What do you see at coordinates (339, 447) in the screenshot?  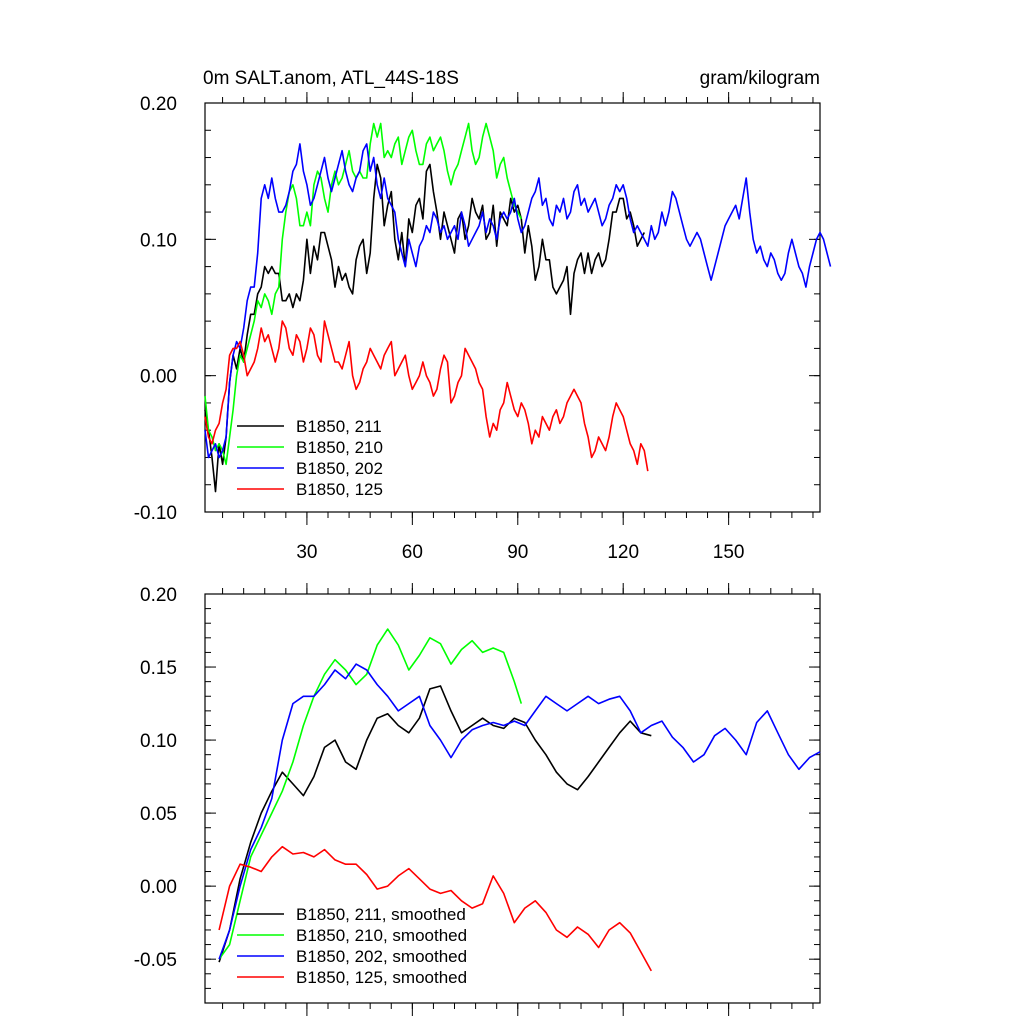 I see `top-legend-label-1: B1850, 210` at bounding box center [339, 447].